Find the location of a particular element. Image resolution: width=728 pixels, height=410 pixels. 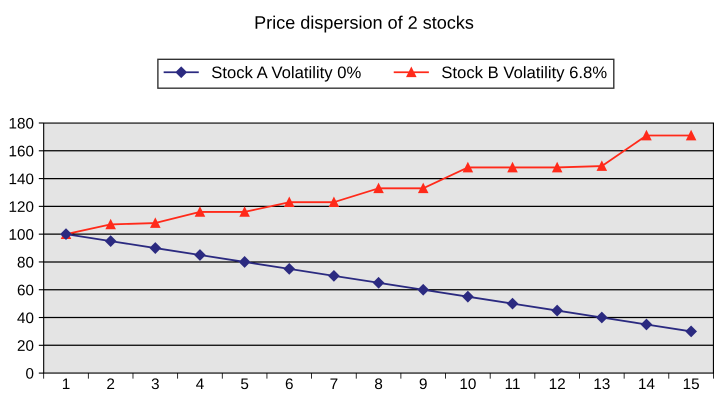

y-tick-label: 140 is located at coordinates (22, 178).